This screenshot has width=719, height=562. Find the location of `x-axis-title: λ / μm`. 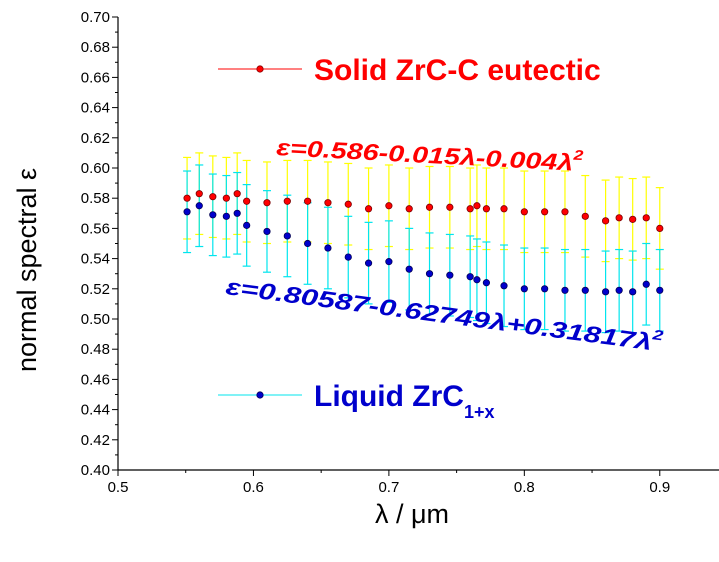

x-axis-title: λ / μm is located at coordinates (412, 514).